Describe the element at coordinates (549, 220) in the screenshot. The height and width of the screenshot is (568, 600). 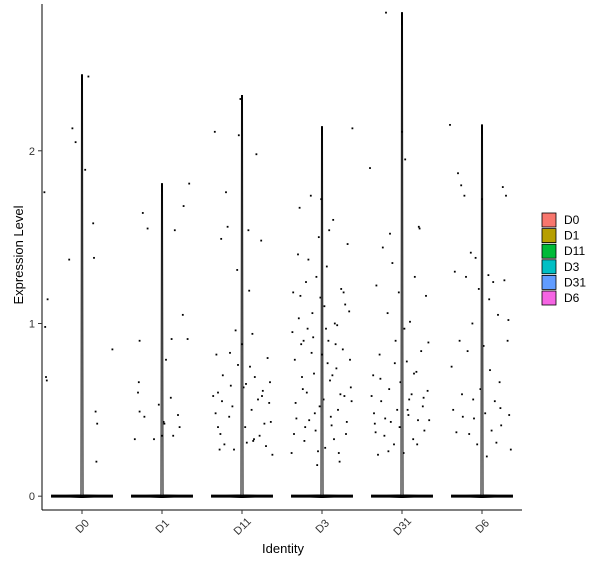
I see `legend-swatch-d0` at that location.